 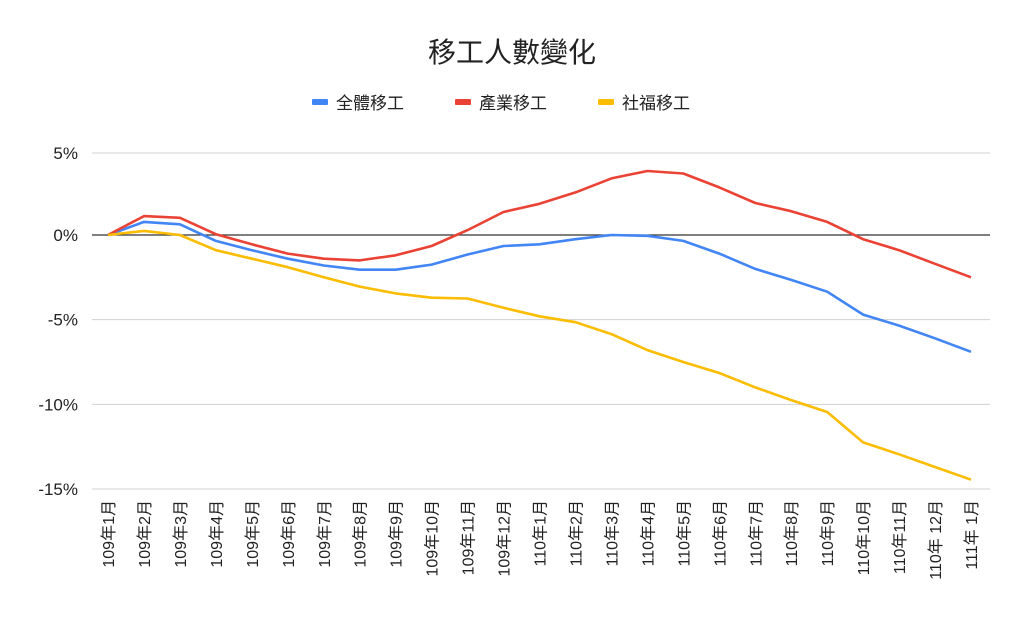 I want to click on y-tick-label: -5%, so click(x=63, y=320).